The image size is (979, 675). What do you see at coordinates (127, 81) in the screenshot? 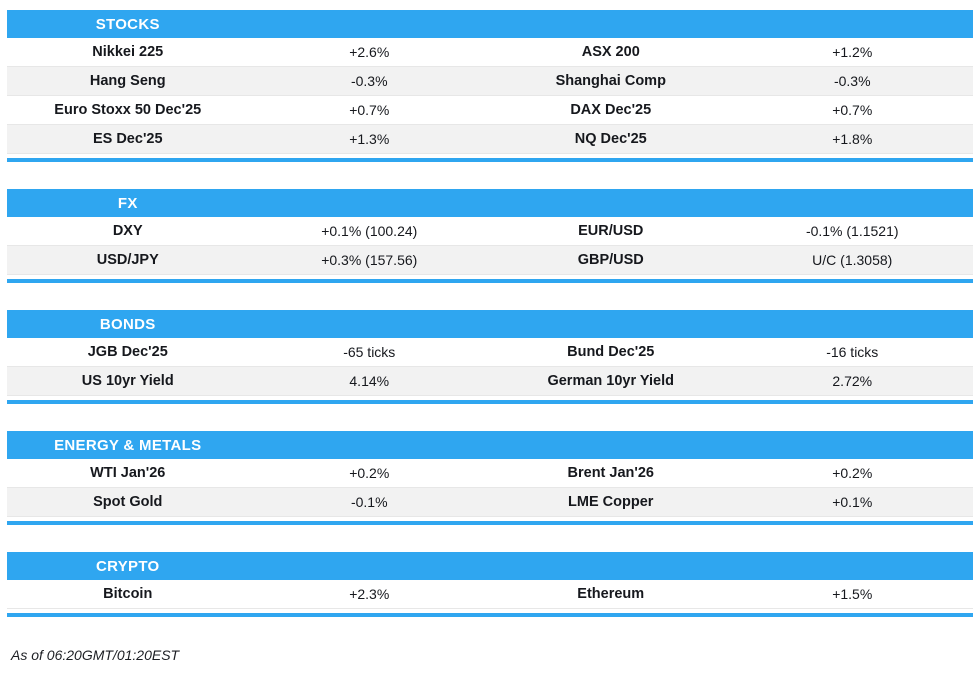
I see `instrument-name: Hang Seng` at bounding box center [127, 81].